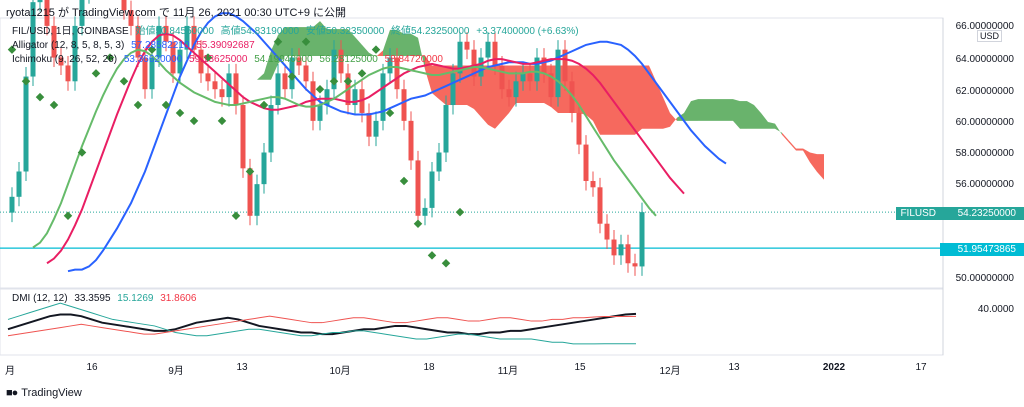  What do you see at coordinates (260, 31) in the screenshot?
I see `legend-high: 高値54.83190000` at bounding box center [260, 31].